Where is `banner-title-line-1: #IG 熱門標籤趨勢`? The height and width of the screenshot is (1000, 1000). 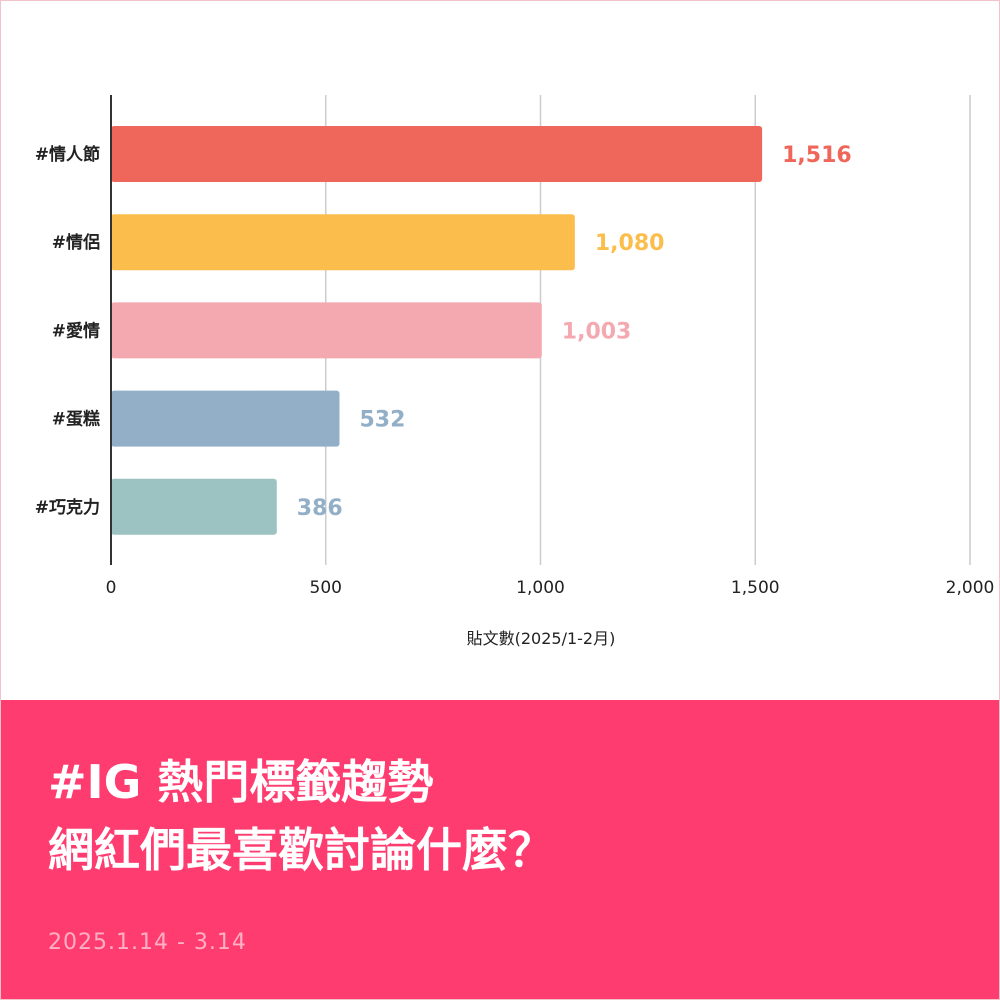 banner-title-line-1: #IG 熱門標籤趨勢 is located at coordinates (241, 782).